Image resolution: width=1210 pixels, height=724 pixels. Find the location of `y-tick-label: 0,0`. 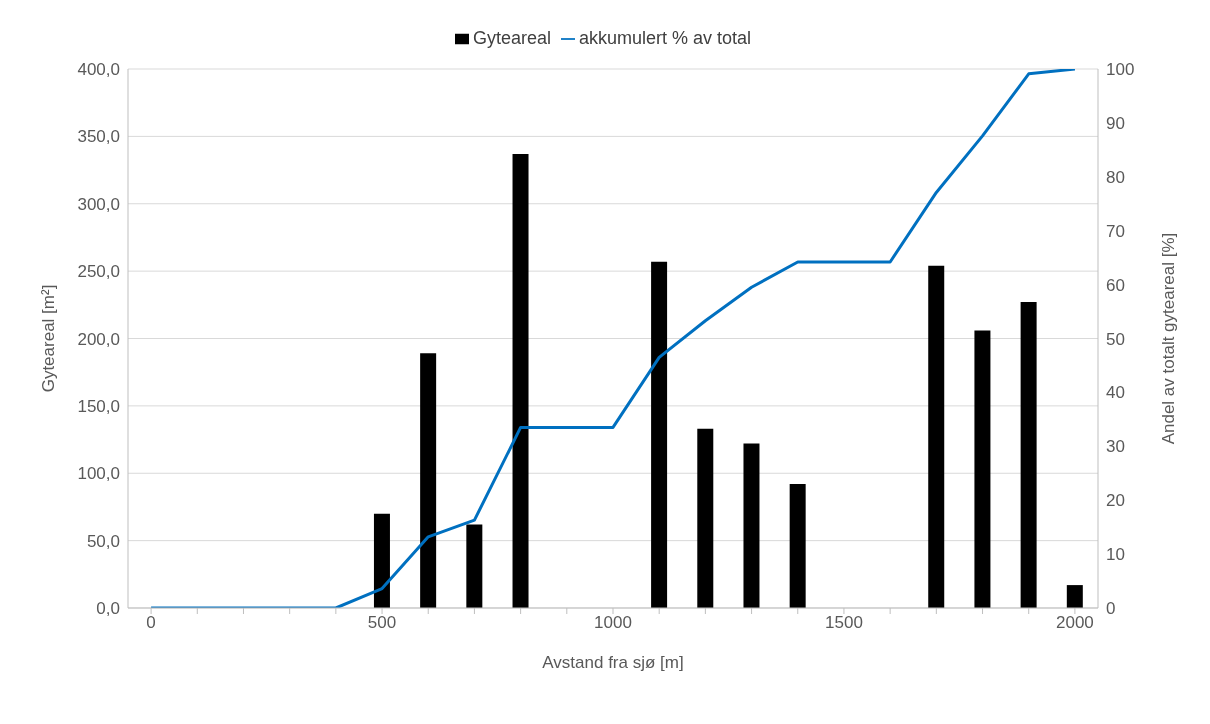

y-tick-label: 0,0 is located at coordinates (108, 609).